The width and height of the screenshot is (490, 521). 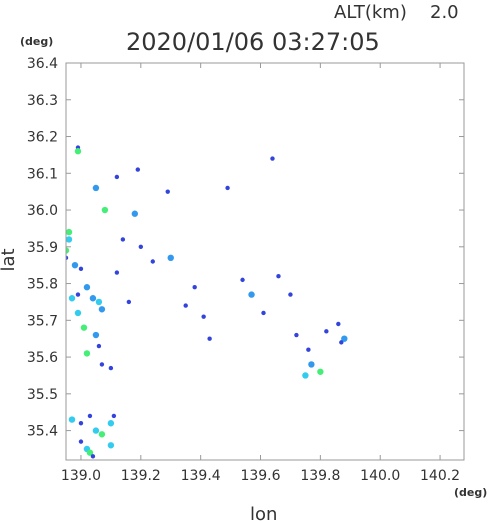 I want to click on y-tick-label: 36.1, so click(x=42, y=174).